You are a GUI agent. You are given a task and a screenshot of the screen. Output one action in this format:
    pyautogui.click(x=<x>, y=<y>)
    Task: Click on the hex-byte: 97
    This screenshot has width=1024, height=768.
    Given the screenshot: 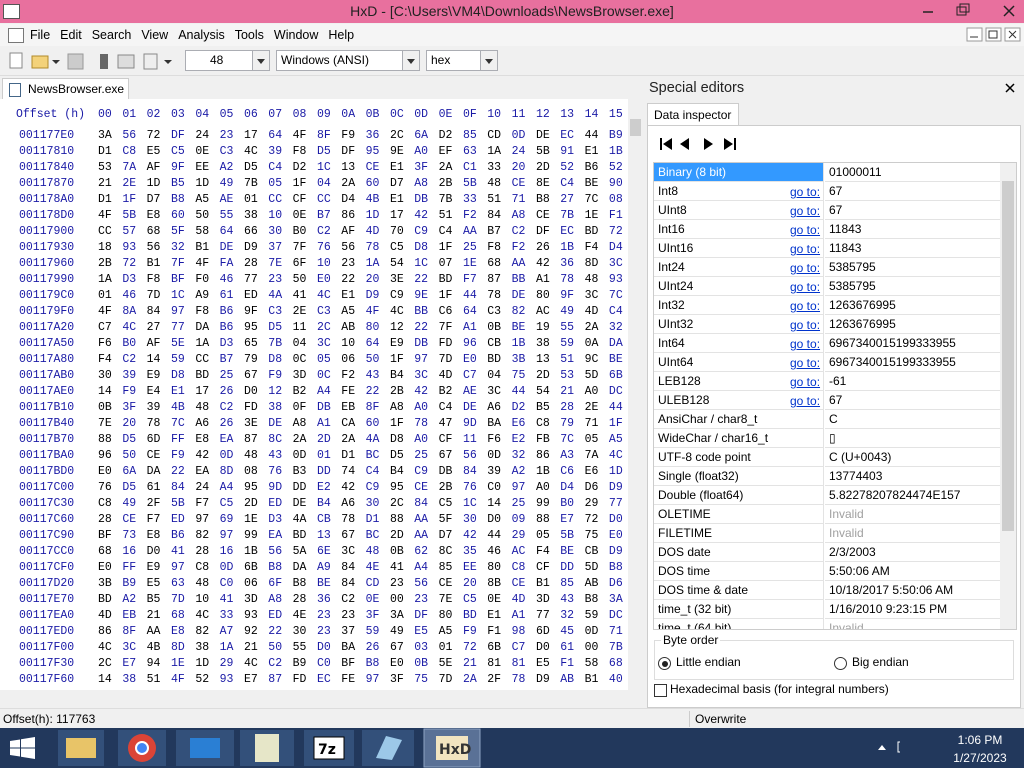 What is the action you would take?
    pyautogui.click(x=177, y=311)
    